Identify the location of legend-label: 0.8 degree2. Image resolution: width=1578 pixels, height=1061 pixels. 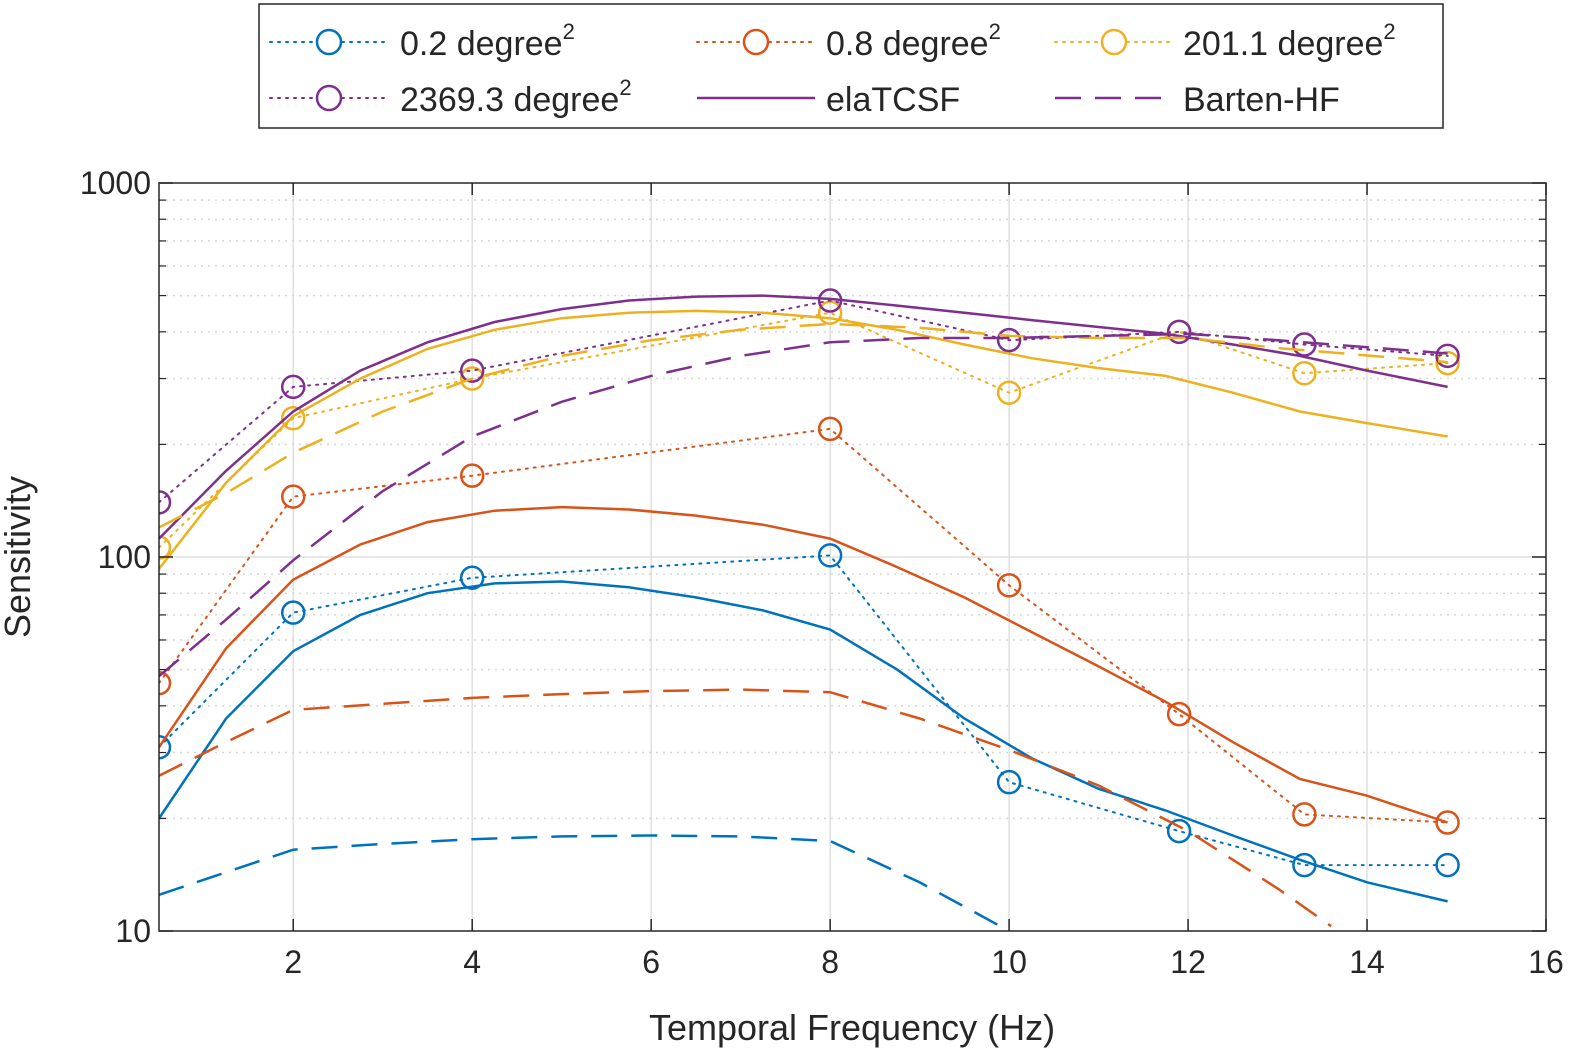
(913, 41).